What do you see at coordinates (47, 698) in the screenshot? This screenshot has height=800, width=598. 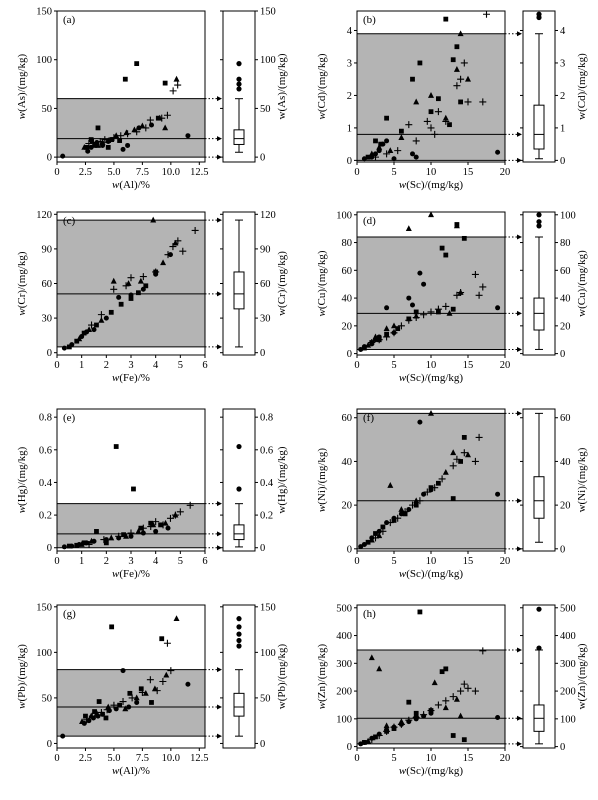 I see `y-tick-label: 50` at bounding box center [47, 698].